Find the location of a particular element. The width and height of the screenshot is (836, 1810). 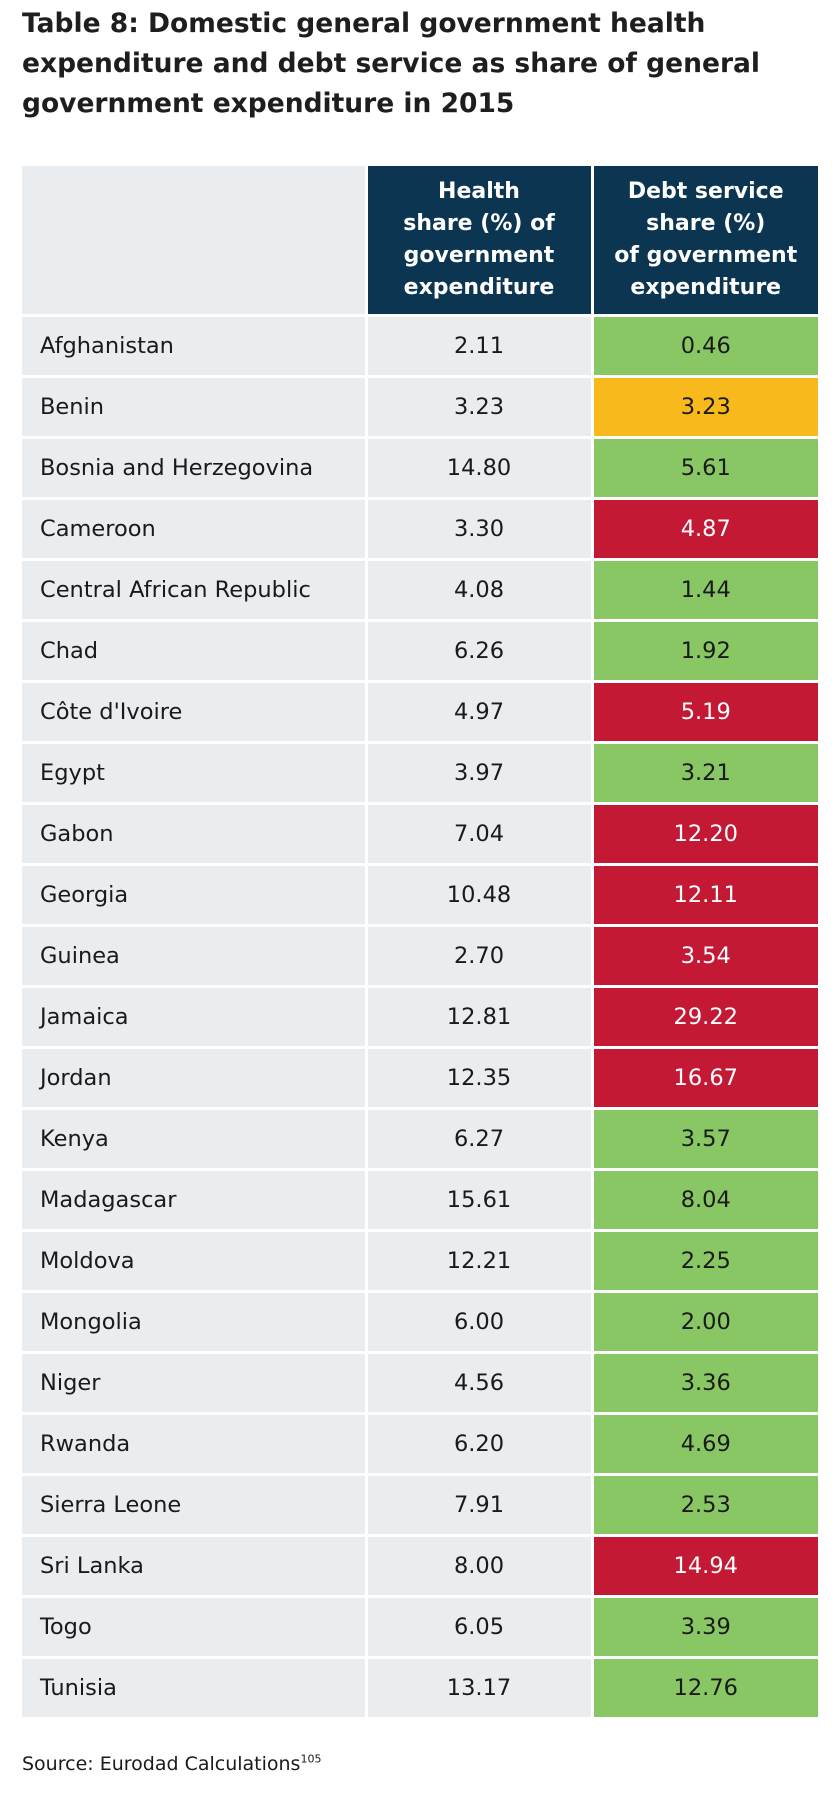

table-row: Tunisia 13.17 12.76 is located at coordinates (420, 1688).